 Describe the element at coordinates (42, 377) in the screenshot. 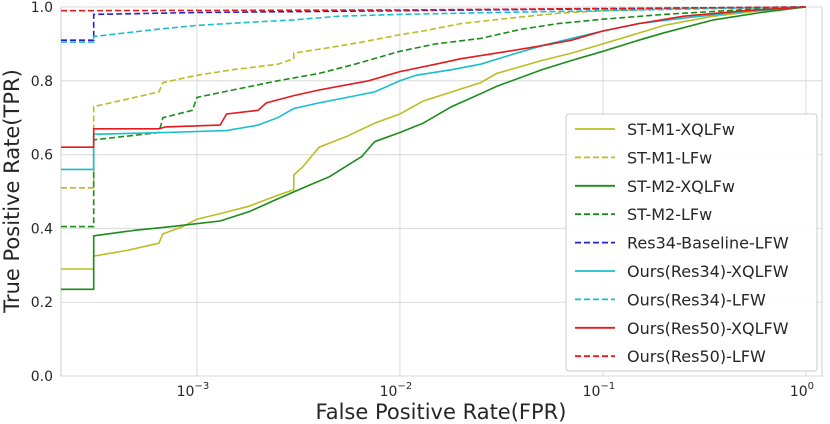

I see `y-tick-label: 0.0` at that location.